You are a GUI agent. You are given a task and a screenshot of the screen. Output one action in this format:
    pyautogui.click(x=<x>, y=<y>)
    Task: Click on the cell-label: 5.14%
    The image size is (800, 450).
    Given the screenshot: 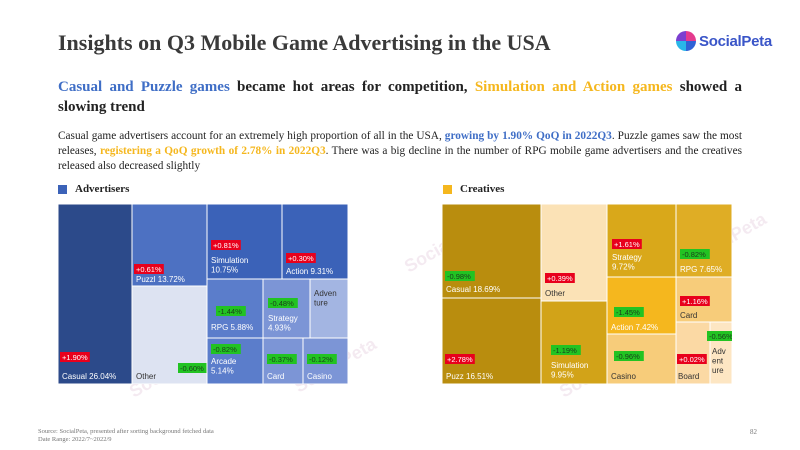 What is the action you would take?
    pyautogui.click(x=222, y=371)
    